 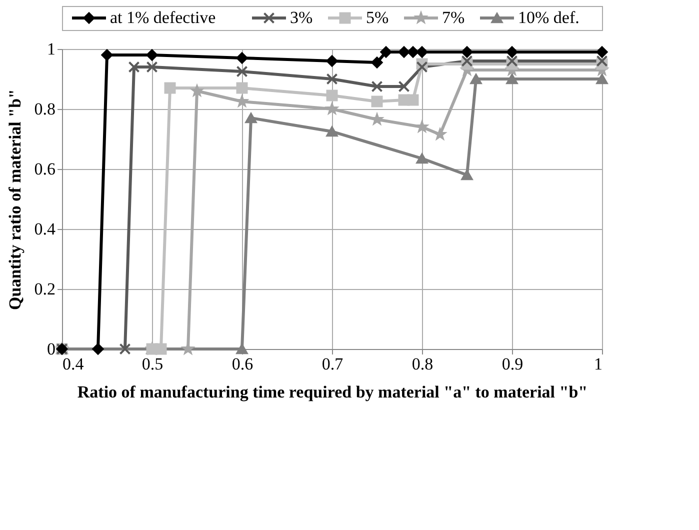 I want to click on x-tick-label: 0.7, so click(x=333, y=364).